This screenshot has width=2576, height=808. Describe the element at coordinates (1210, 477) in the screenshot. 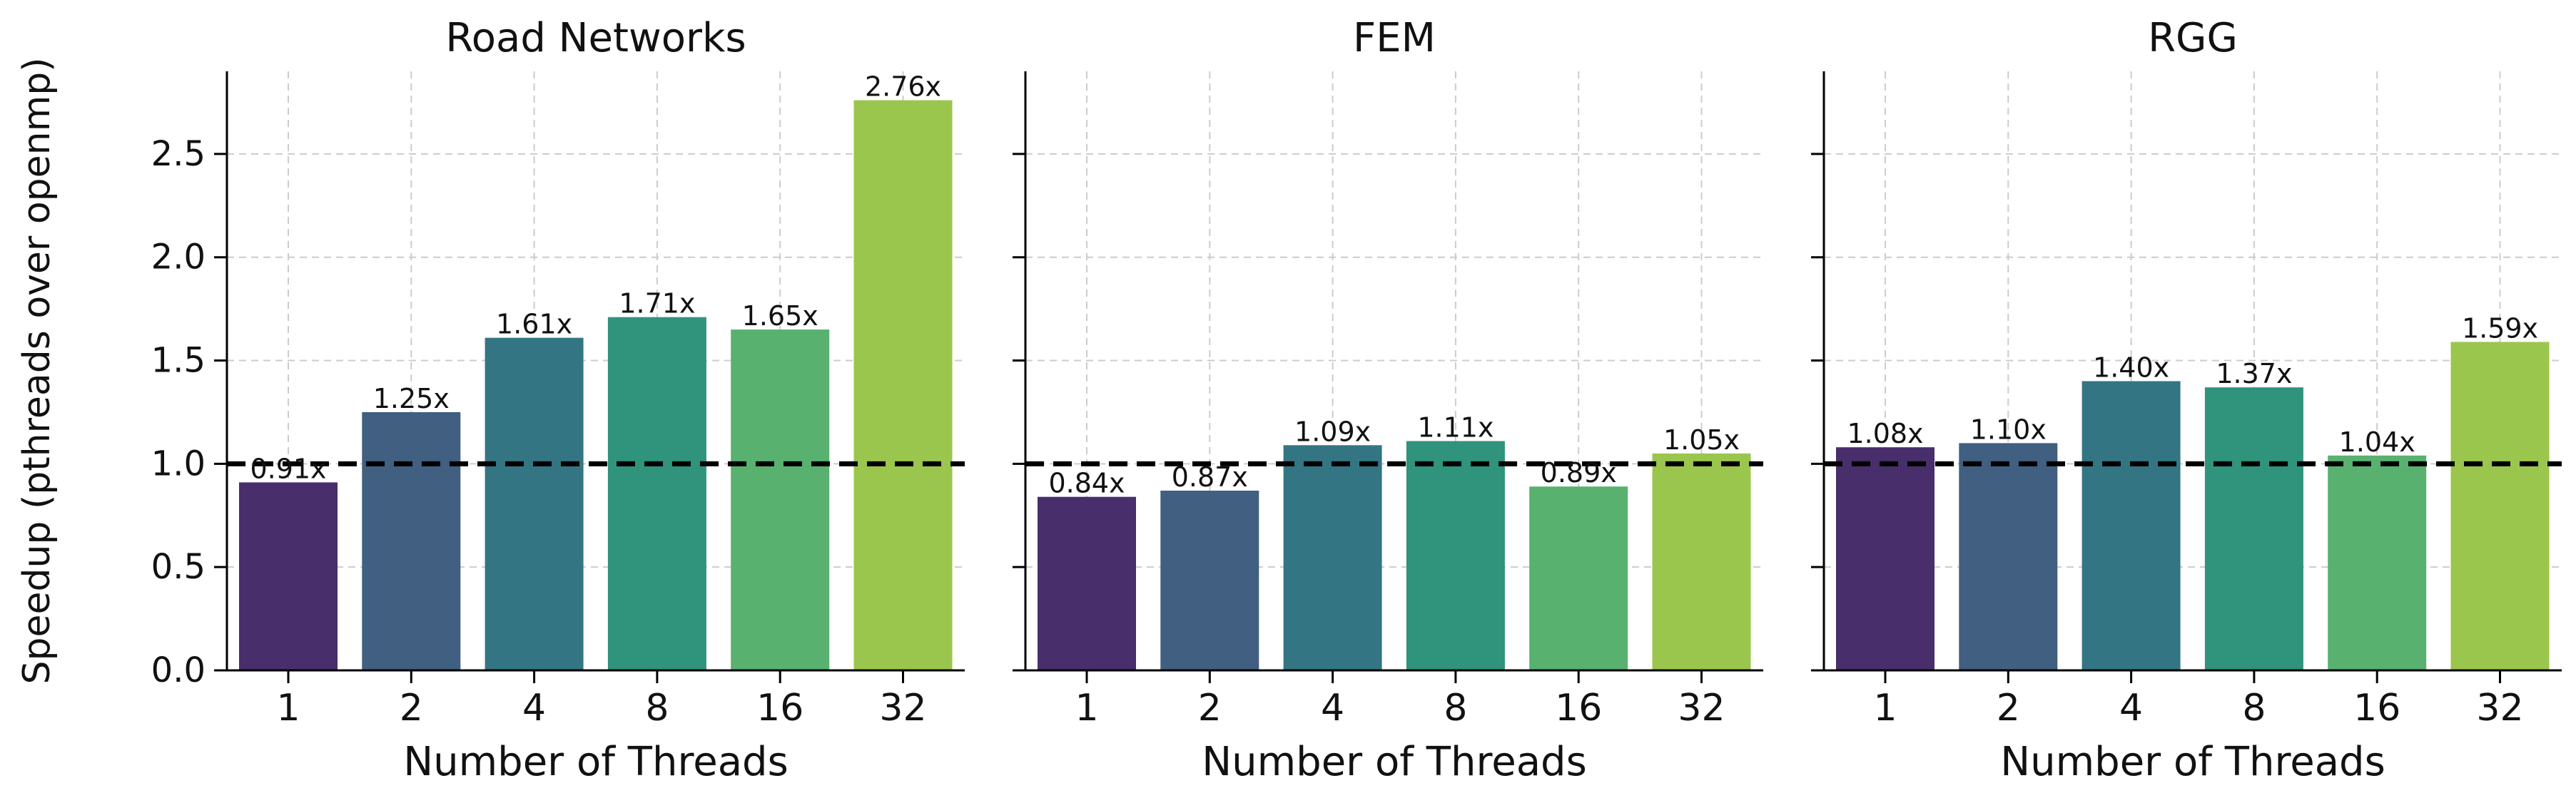

I see `bar-value-label: 0.87x` at that location.